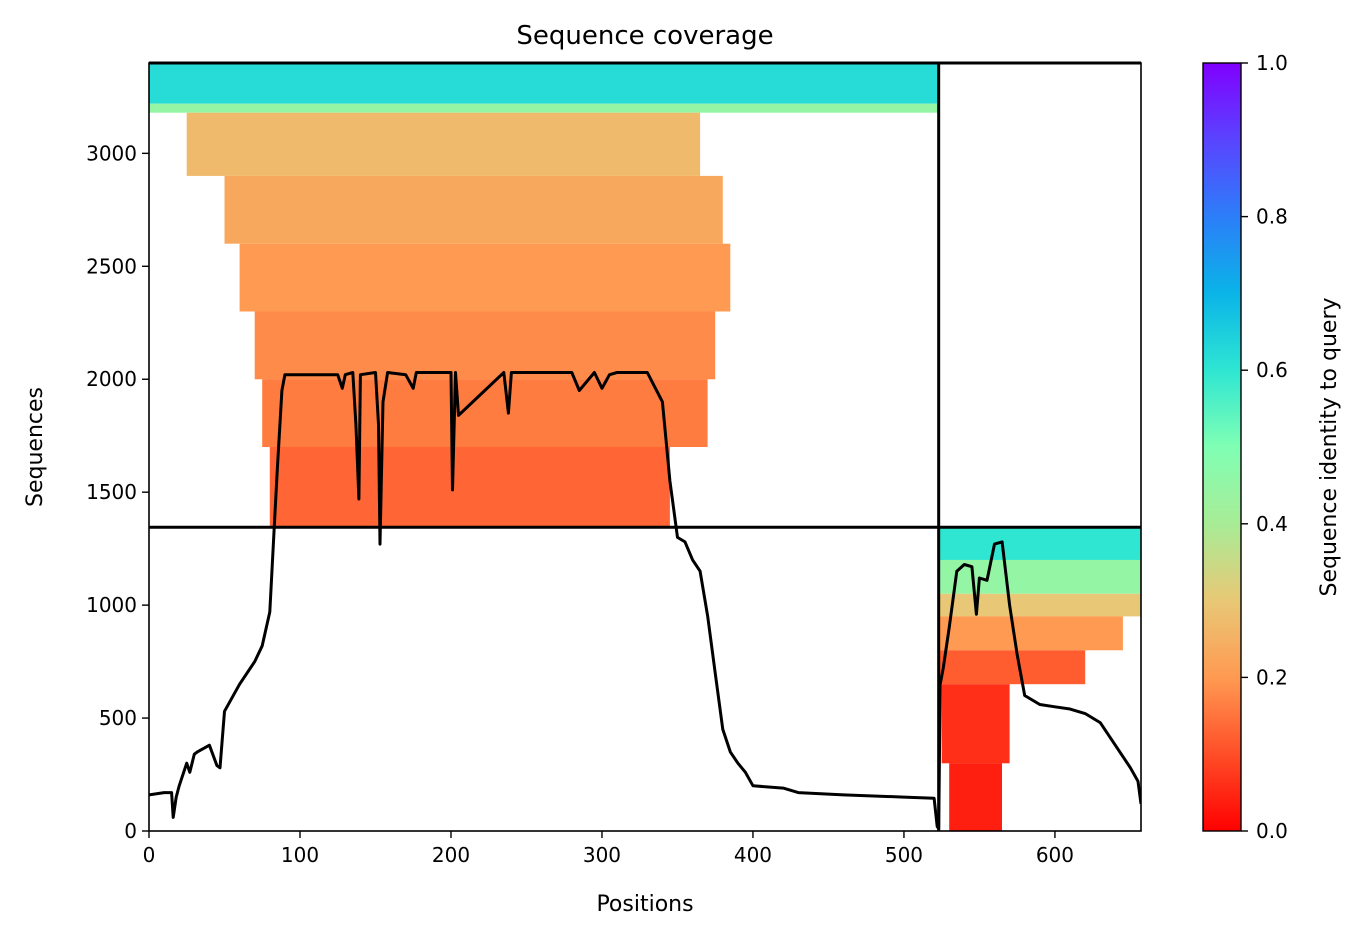 This screenshot has height=939, width=1364. What do you see at coordinates (644, 36) in the screenshot?
I see `chart-title: Sequence coverage` at bounding box center [644, 36].